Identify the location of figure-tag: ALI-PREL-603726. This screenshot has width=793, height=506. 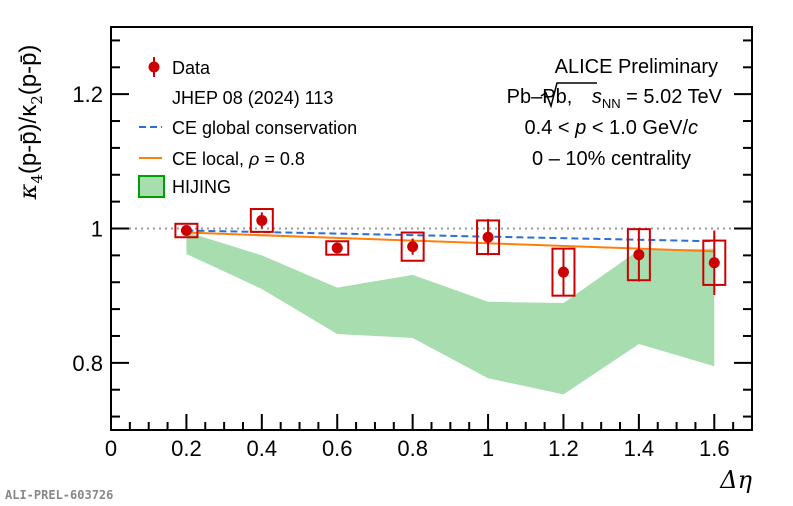
(59, 495).